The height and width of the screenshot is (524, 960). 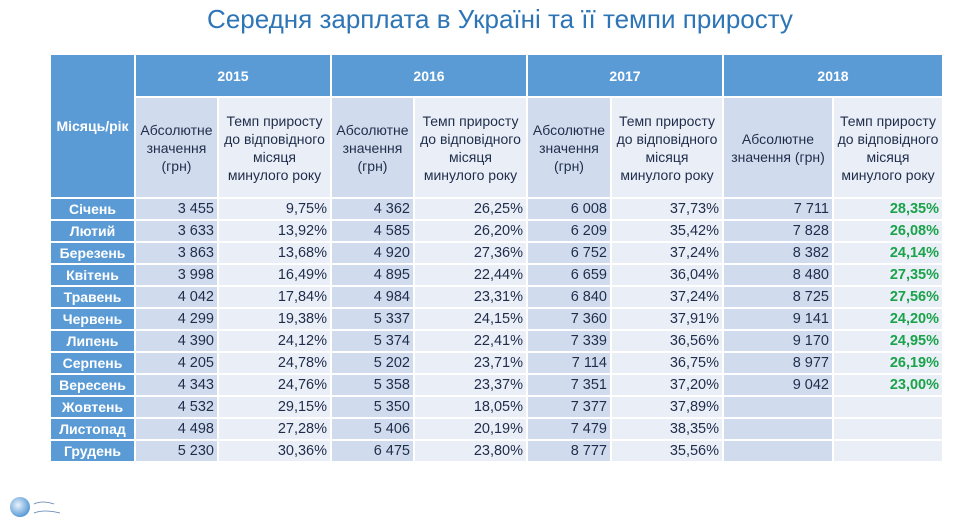 What do you see at coordinates (569, 209) in the screenshot?
I see `absolute-value-cell: 6 008` at bounding box center [569, 209].